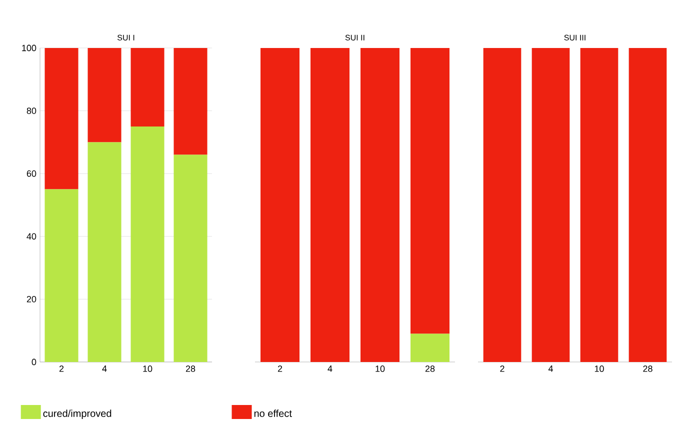  Describe the element at coordinates (273, 413) in the screenshot. I see `legend-label: no effect` at that location.